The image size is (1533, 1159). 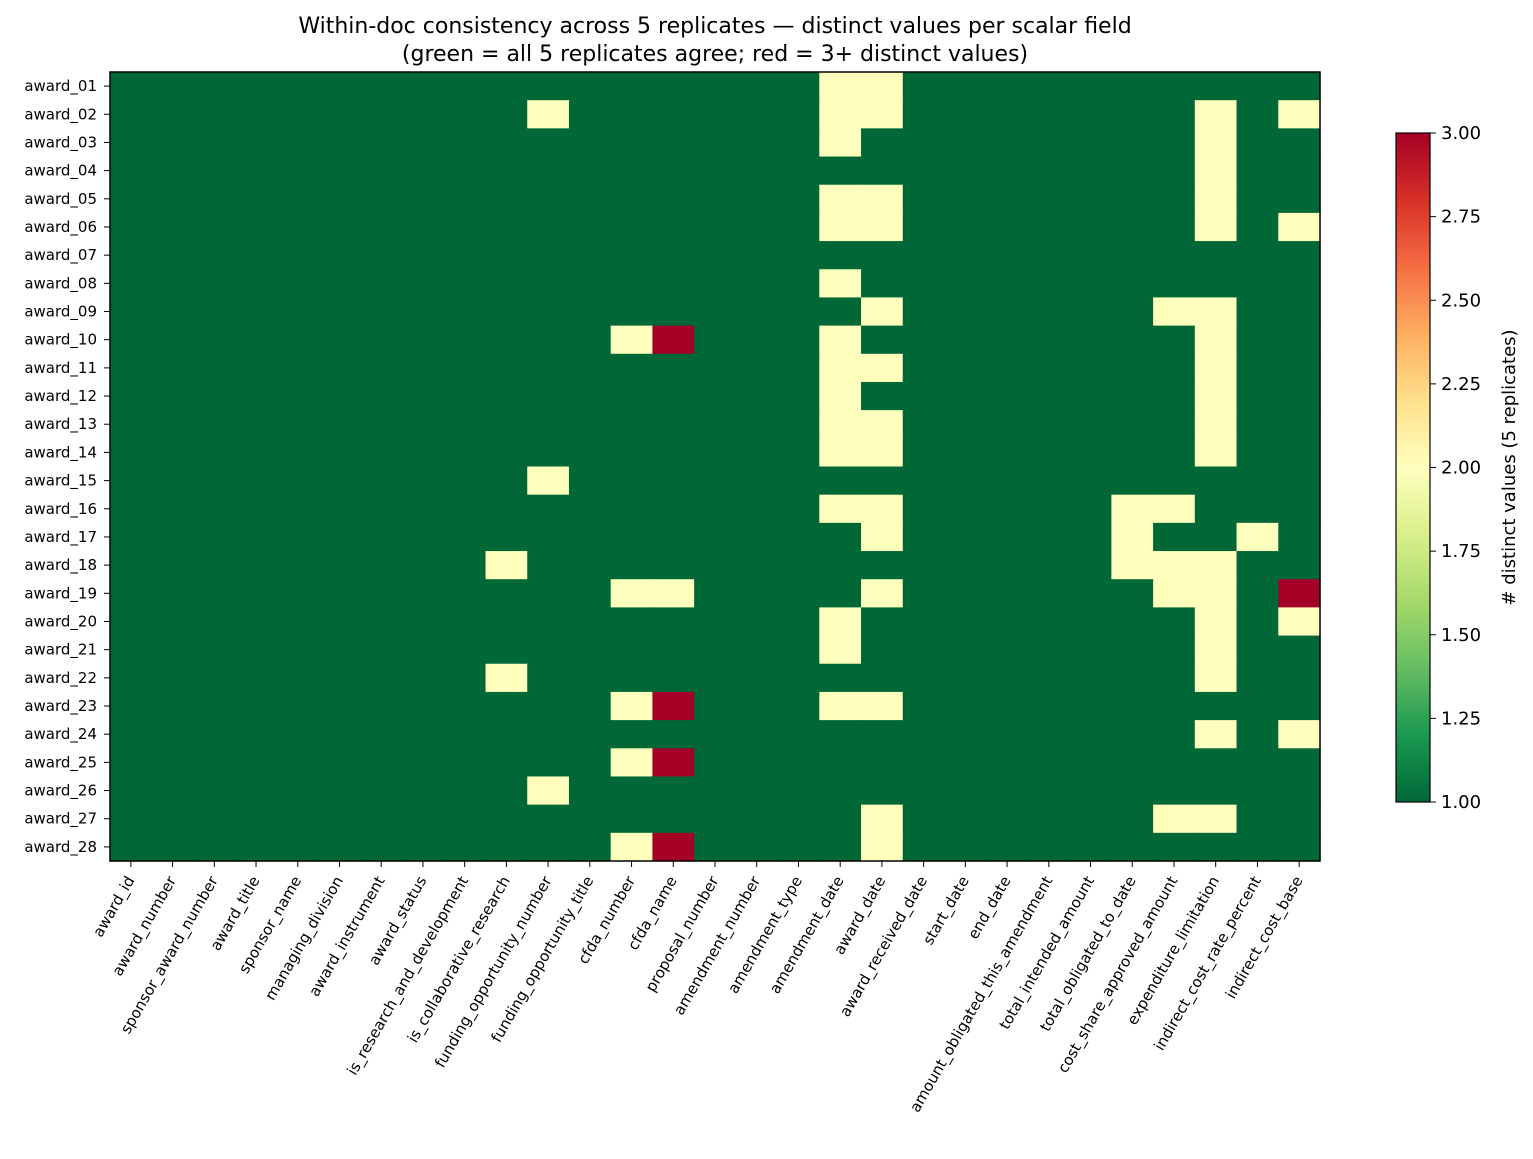 What do you see at coordinates (60, 227) in the screenshot?
I see `row-label: award_06` at bounding box center [60, 227].